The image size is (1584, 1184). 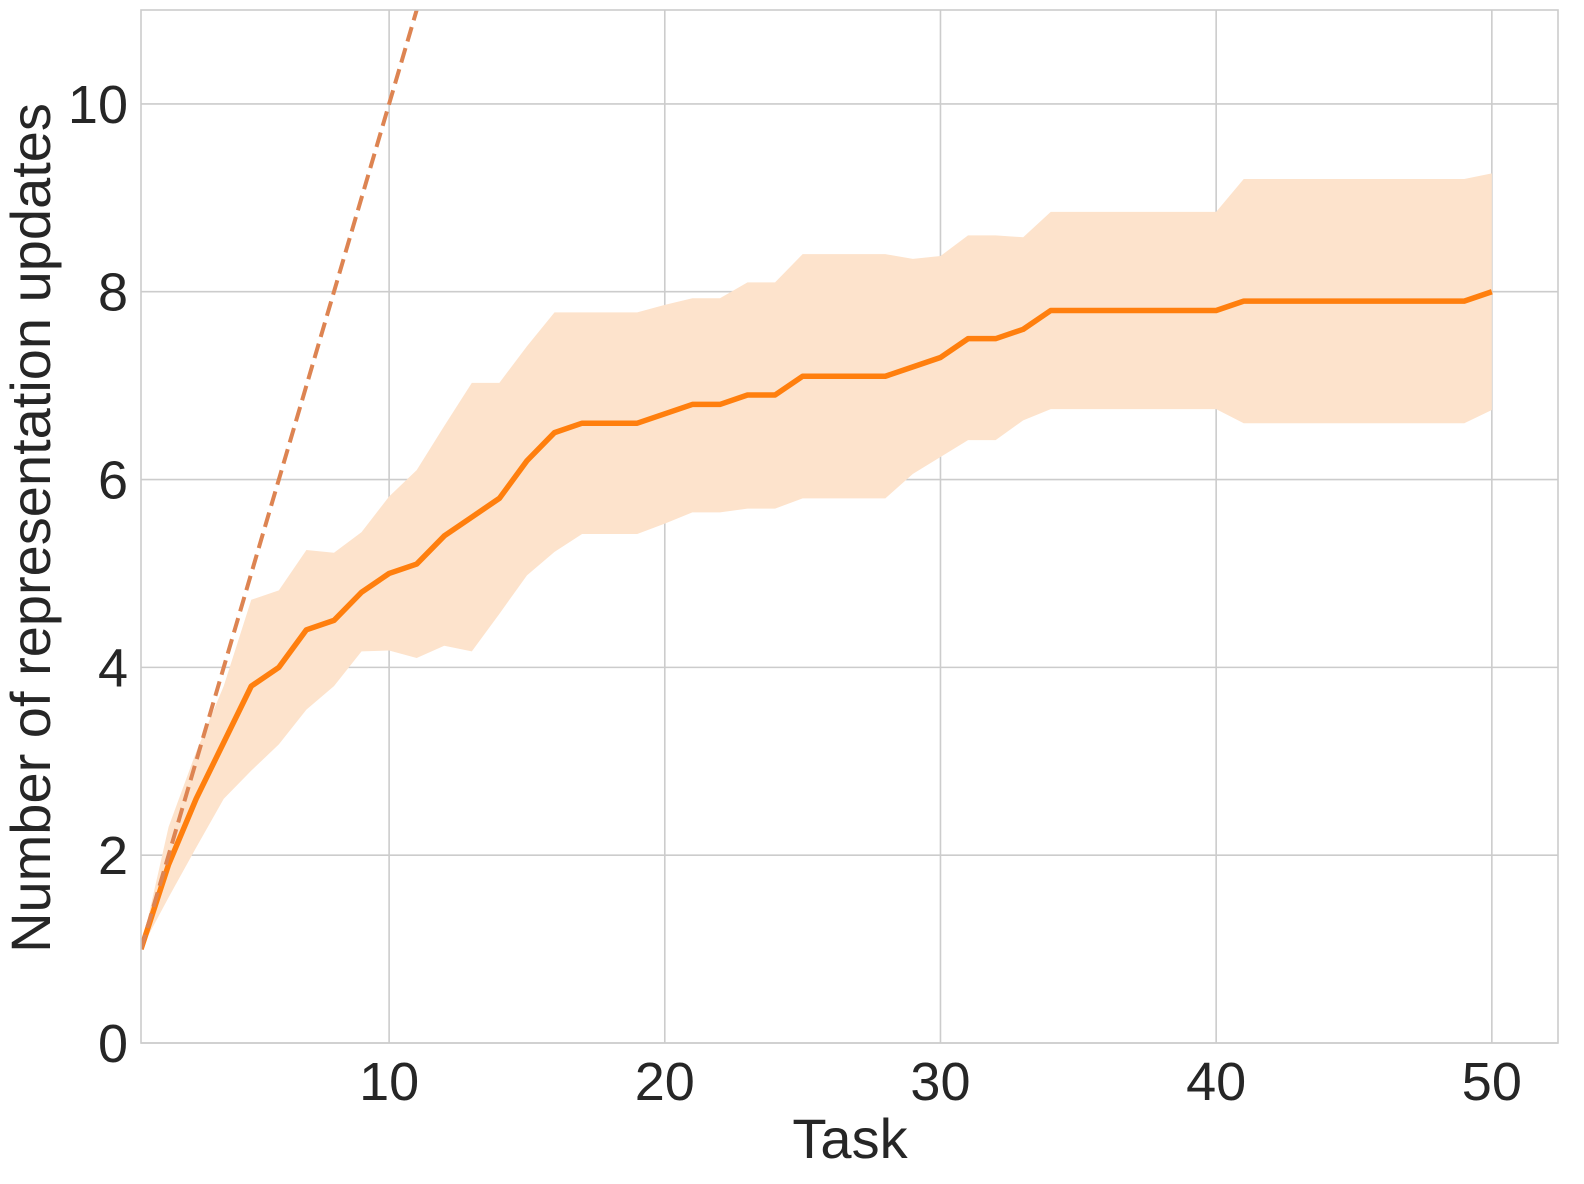 I want to click on x-tick-label: 30, so click(x=940, y=1082).